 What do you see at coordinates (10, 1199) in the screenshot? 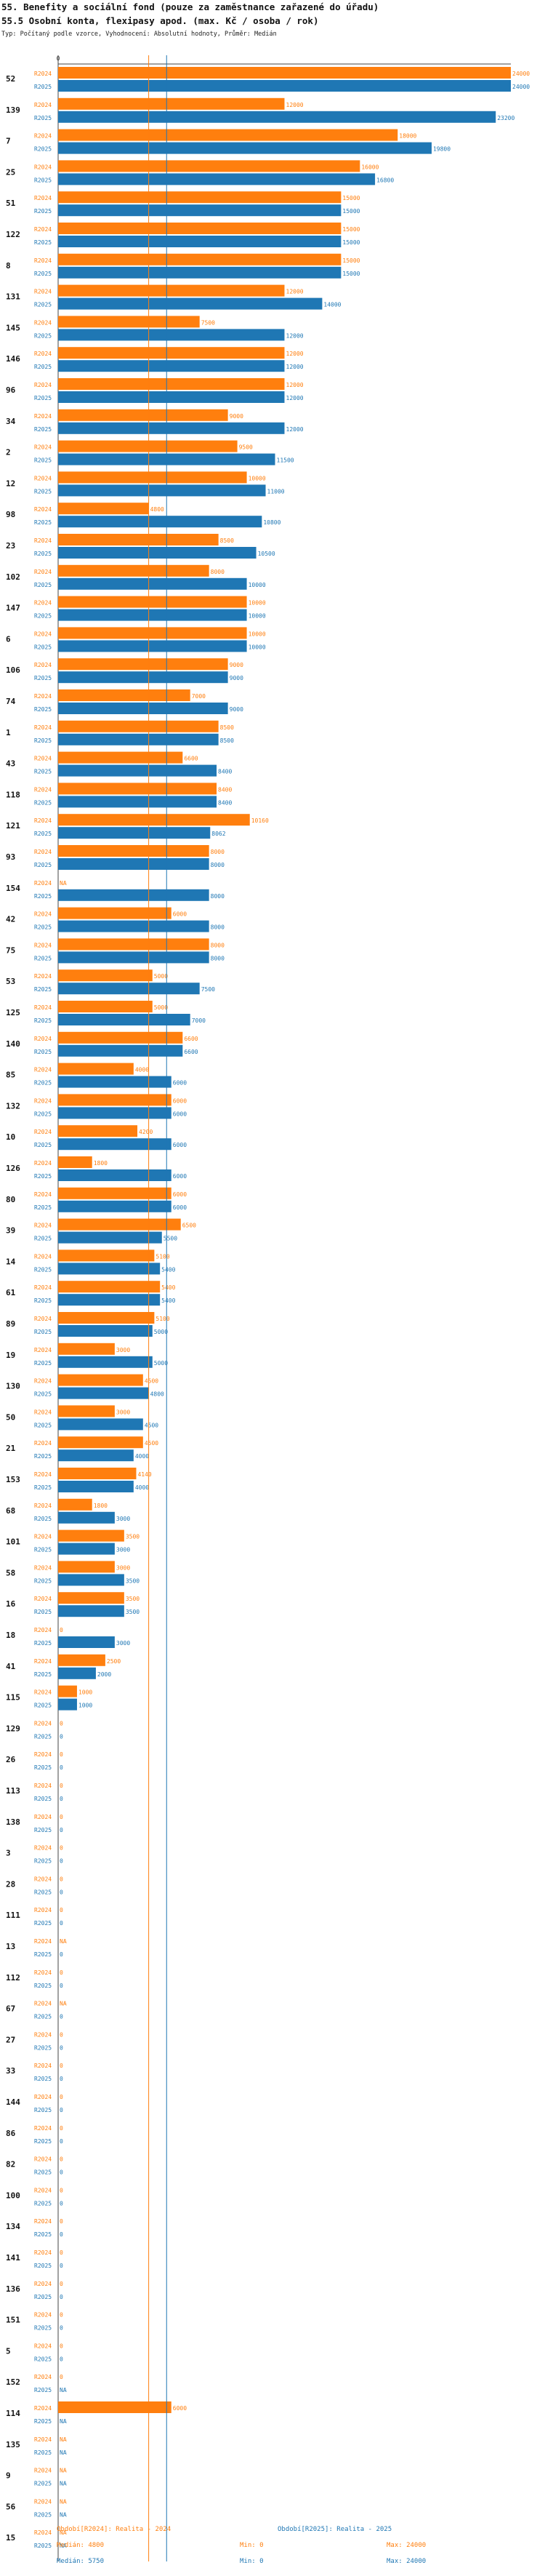
I see `category-label: 80` at bounding box center [10, 1199].